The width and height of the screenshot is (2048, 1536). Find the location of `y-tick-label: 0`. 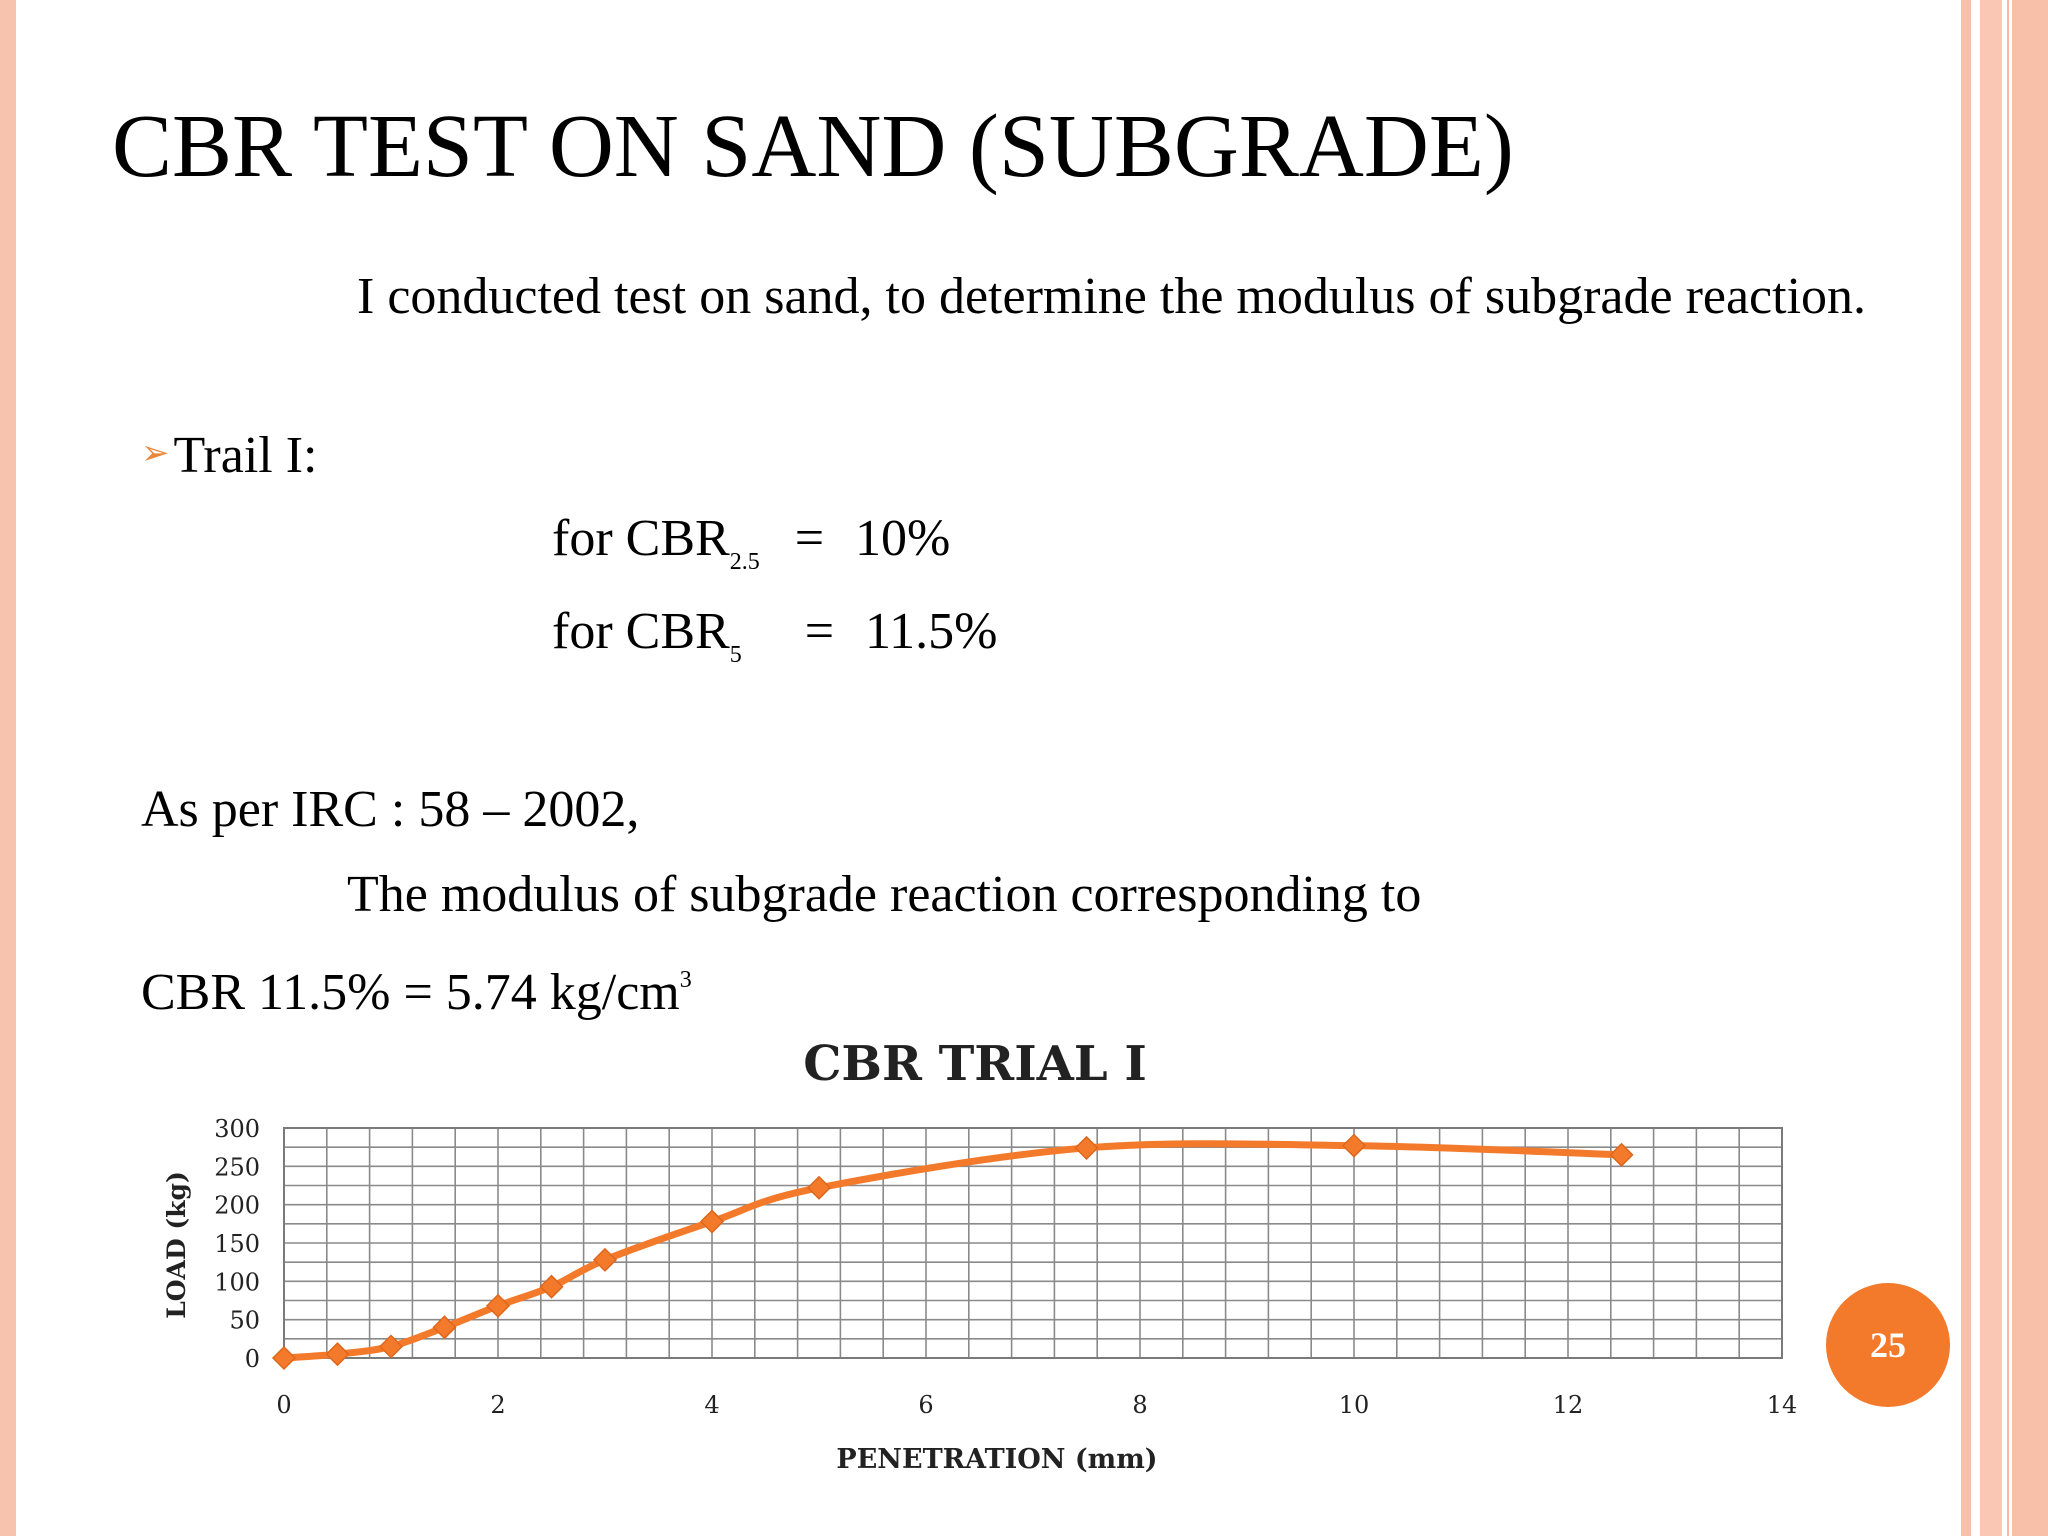

y-tick-label: 0 is located at coordinates (252, 1359).